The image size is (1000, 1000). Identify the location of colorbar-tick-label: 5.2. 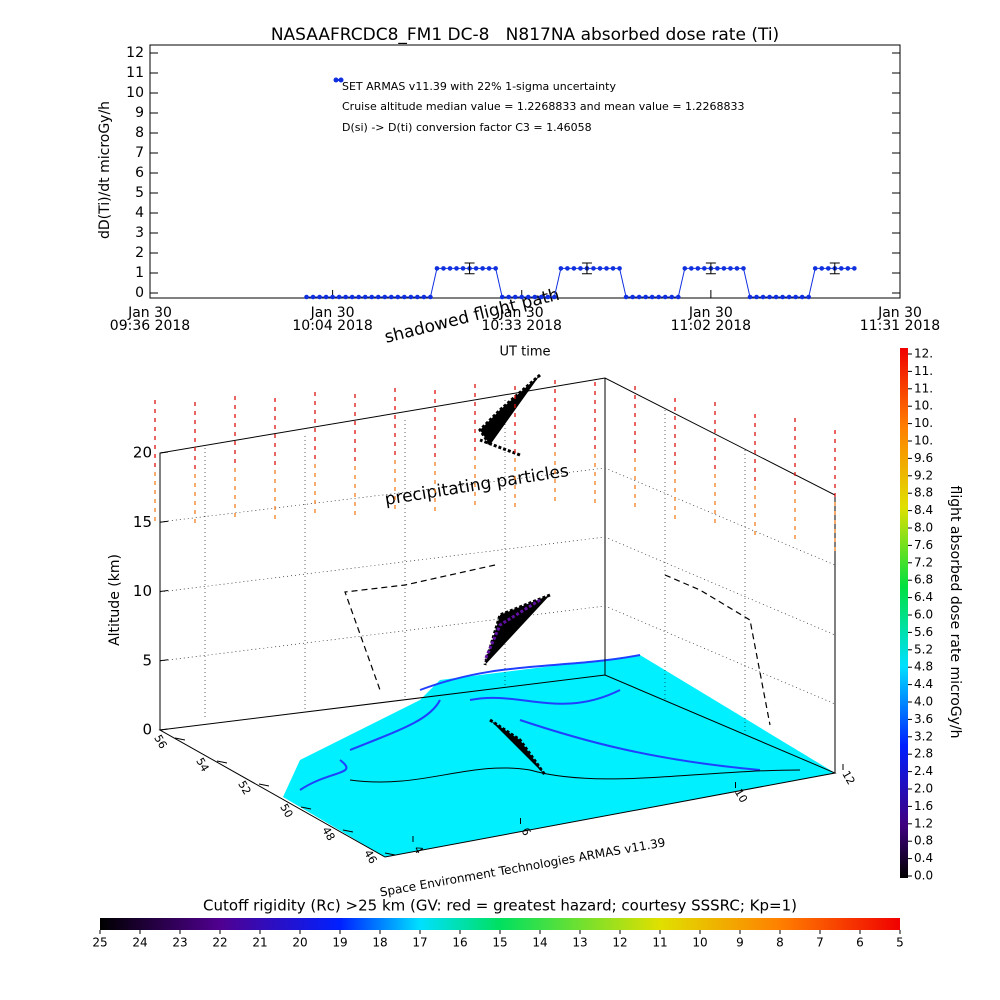
(923, 649).